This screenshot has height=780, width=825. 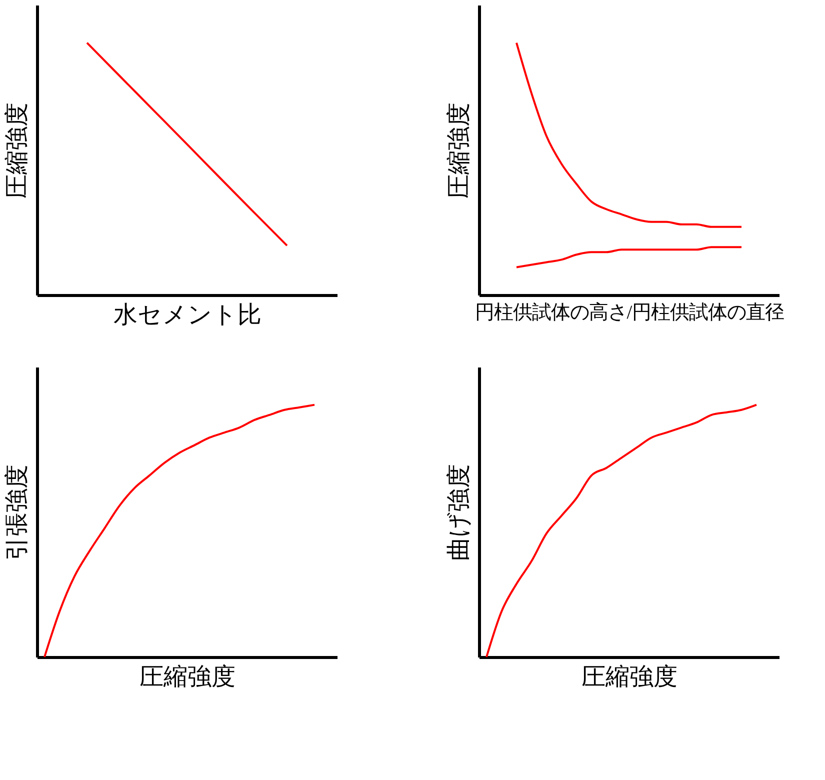 I want to click on y-axis-title: 引張強度, so click(x=17, y=512).